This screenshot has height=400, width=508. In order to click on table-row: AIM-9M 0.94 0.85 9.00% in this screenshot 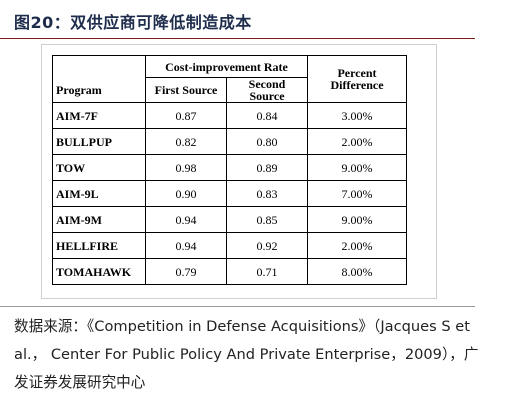, I will do `click(229, 219)`.